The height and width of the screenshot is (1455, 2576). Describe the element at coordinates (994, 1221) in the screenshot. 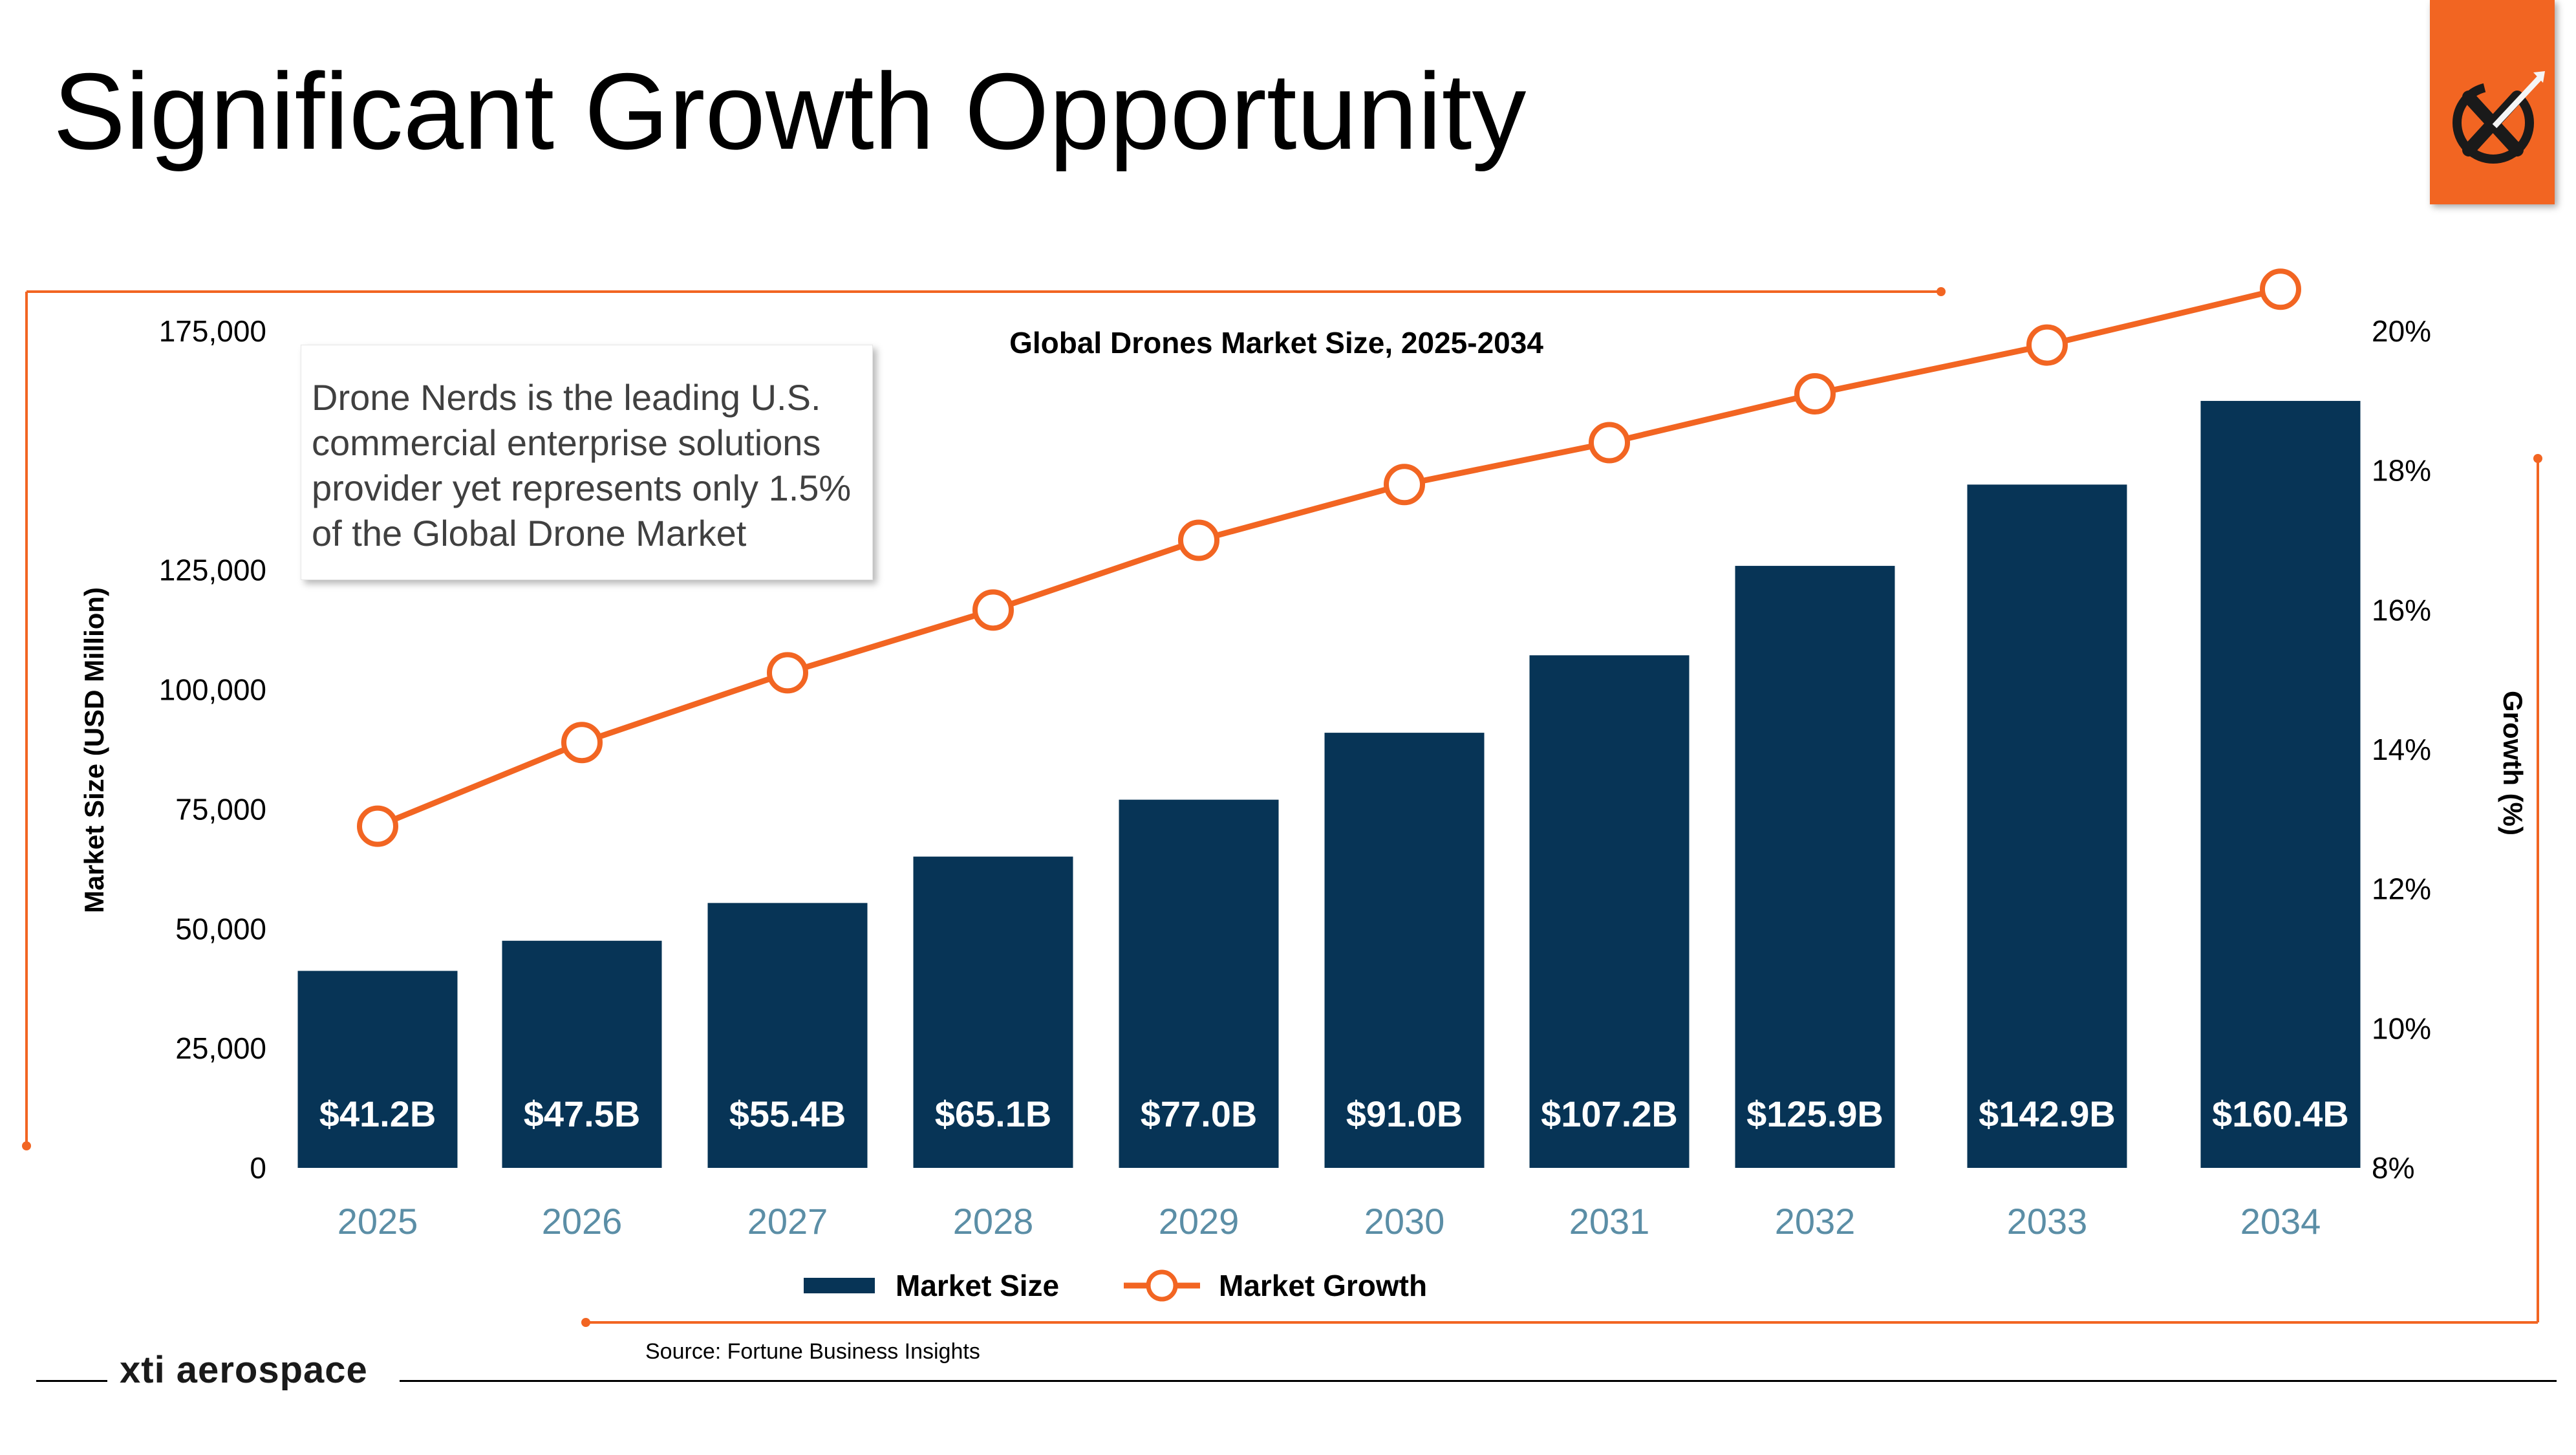

I see `x-axis-year-label: 2028` at that location.